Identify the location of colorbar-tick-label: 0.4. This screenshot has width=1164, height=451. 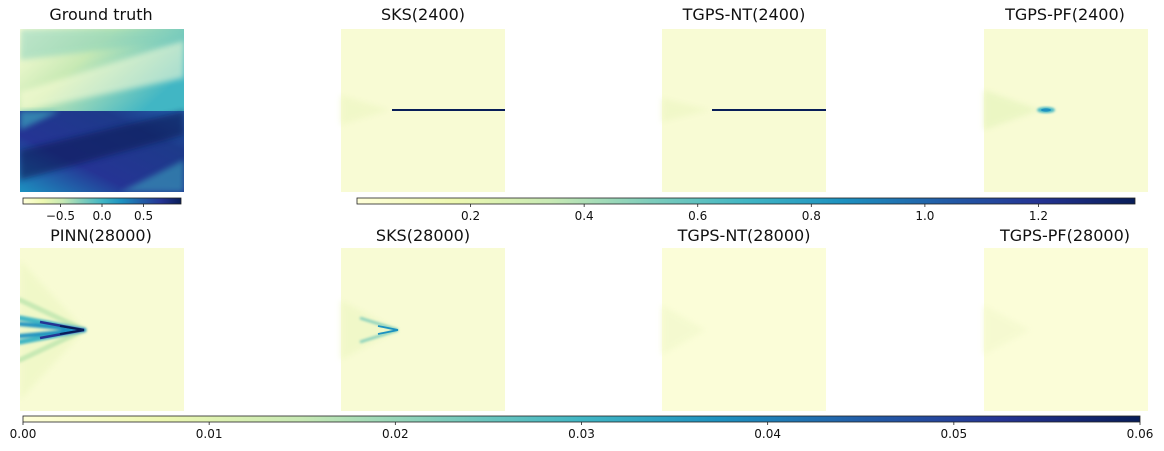
(584, 216).